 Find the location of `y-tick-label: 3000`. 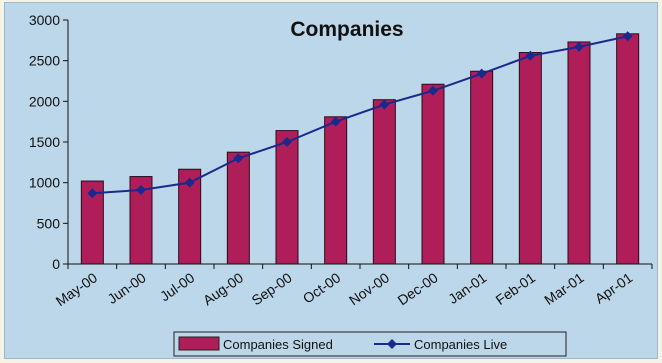

y-tick-label: 3000 is located at coordinates (44, 20).